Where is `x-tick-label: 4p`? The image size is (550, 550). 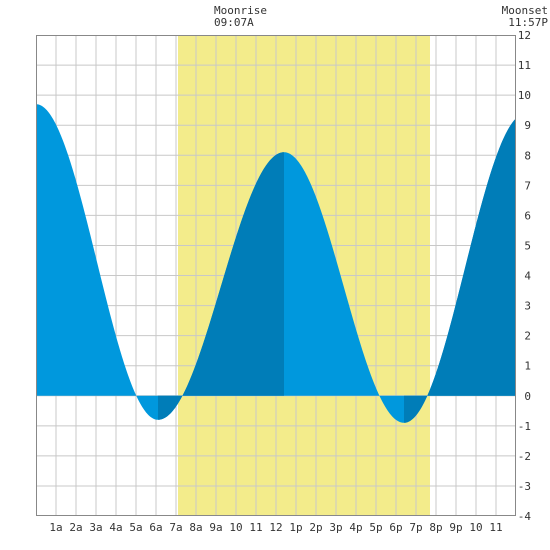
x-tick-label: 4p is located at coordinates (355, 527).